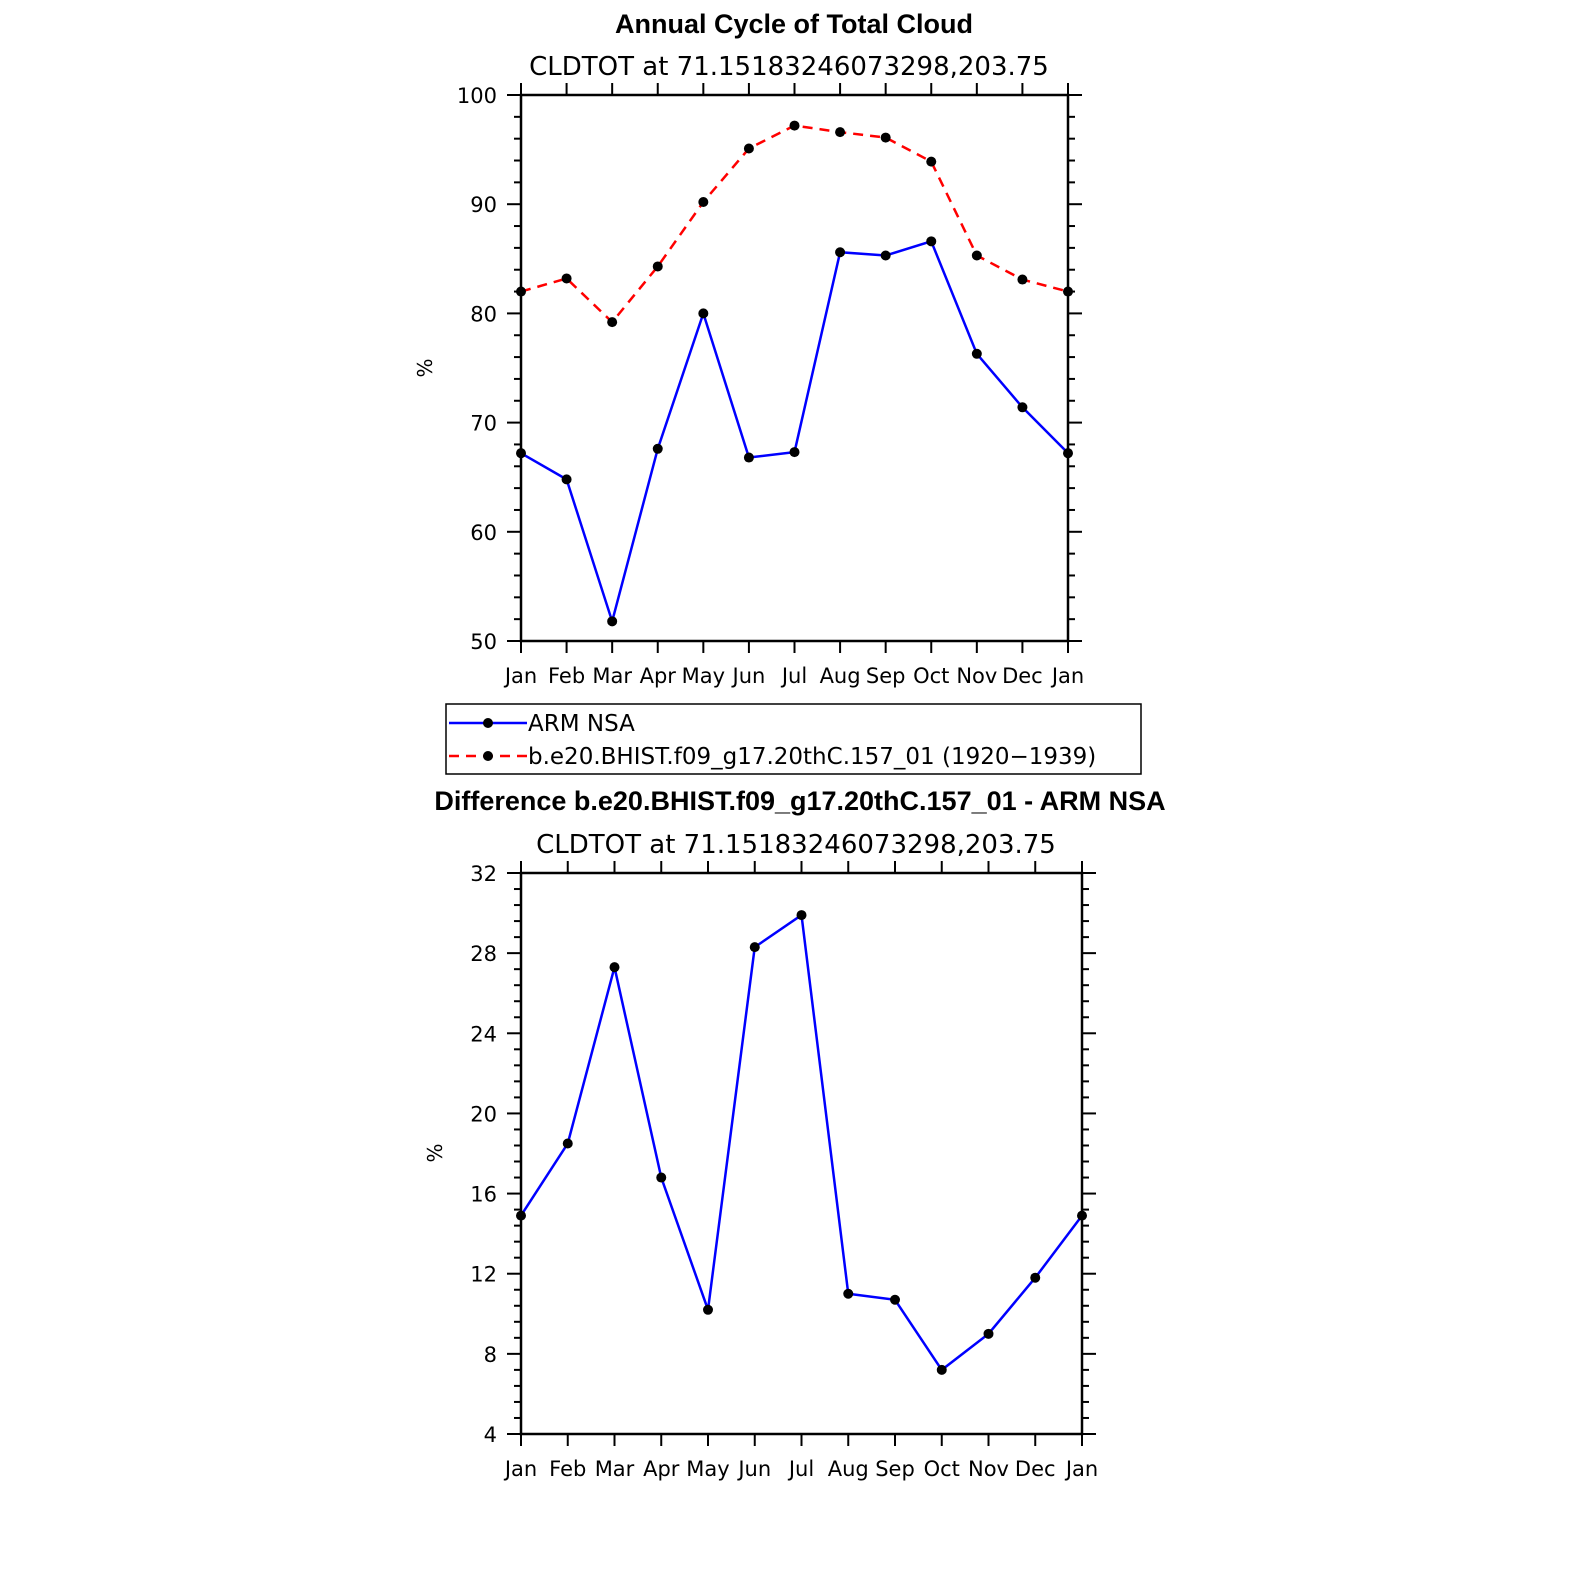  Describe the element at coordinates (615, 1469) in the screenshot. I see `chart2-xtick-label: Mar` at that location.